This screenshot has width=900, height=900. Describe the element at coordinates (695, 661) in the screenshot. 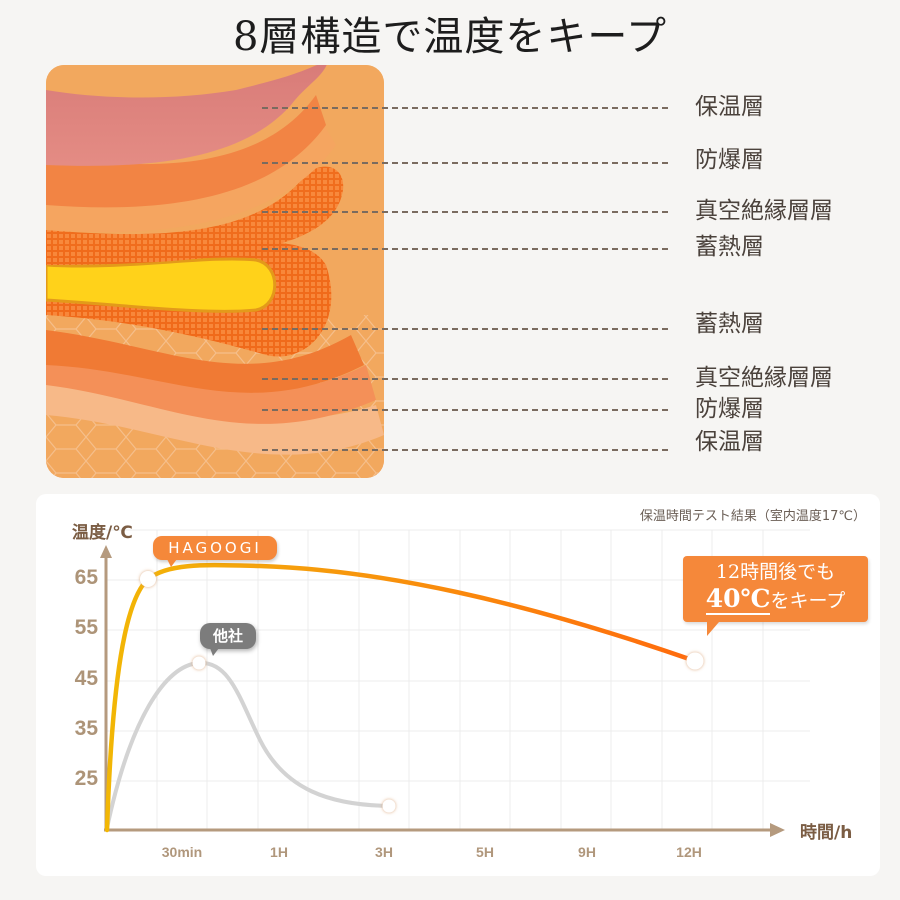

I see `hagoogi-end-marker` at that location.